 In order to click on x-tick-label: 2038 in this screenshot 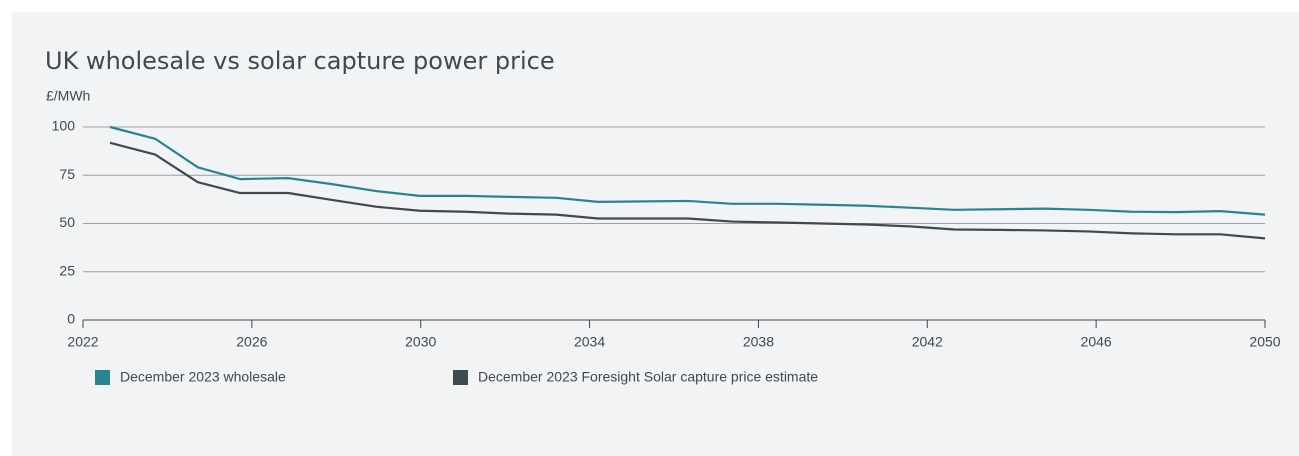, I will do `click(758, 342)`.